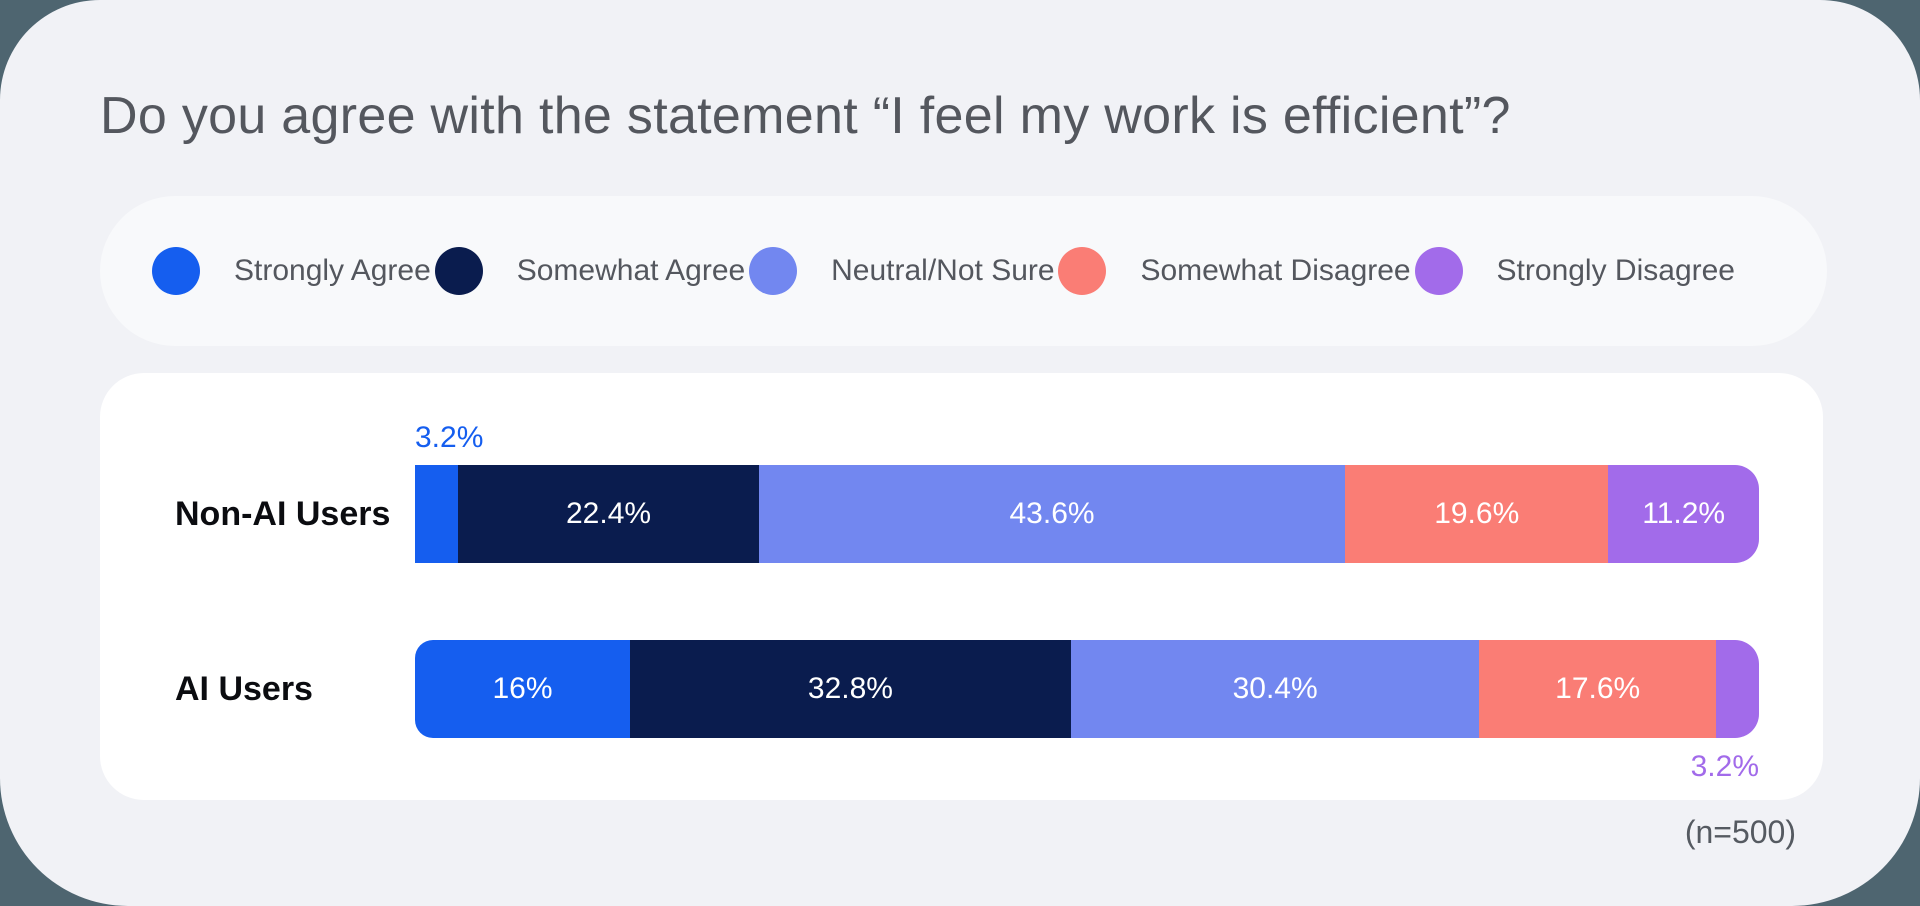  I want to click on row-label-non-ai-users: Non-AI Users, so click(283, 513).